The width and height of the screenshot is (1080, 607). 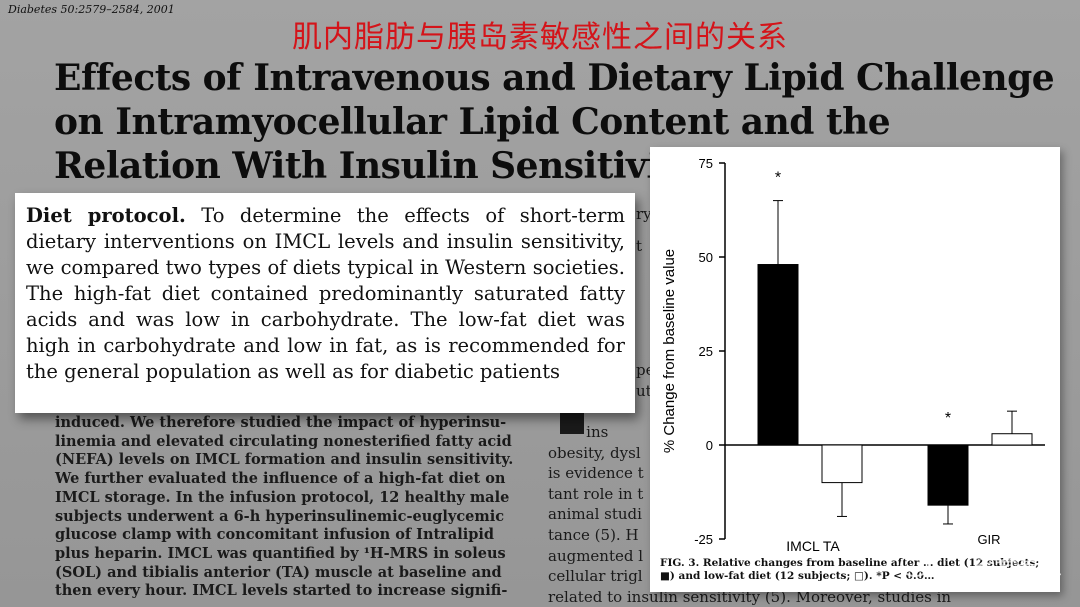 What do you see at coordinates (778, 355) in the screenshot?
I see `bar-imcl-ta-s0` at bounding box center [778, 355].